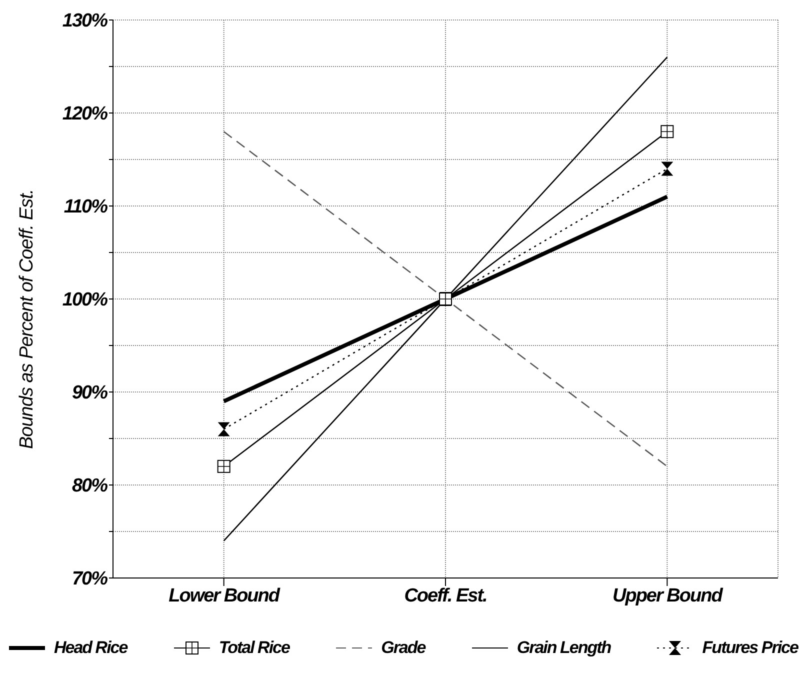  Describe the element at coordinates (403, 648) in the screenshot. I see `legend-label: Grade` at that location.